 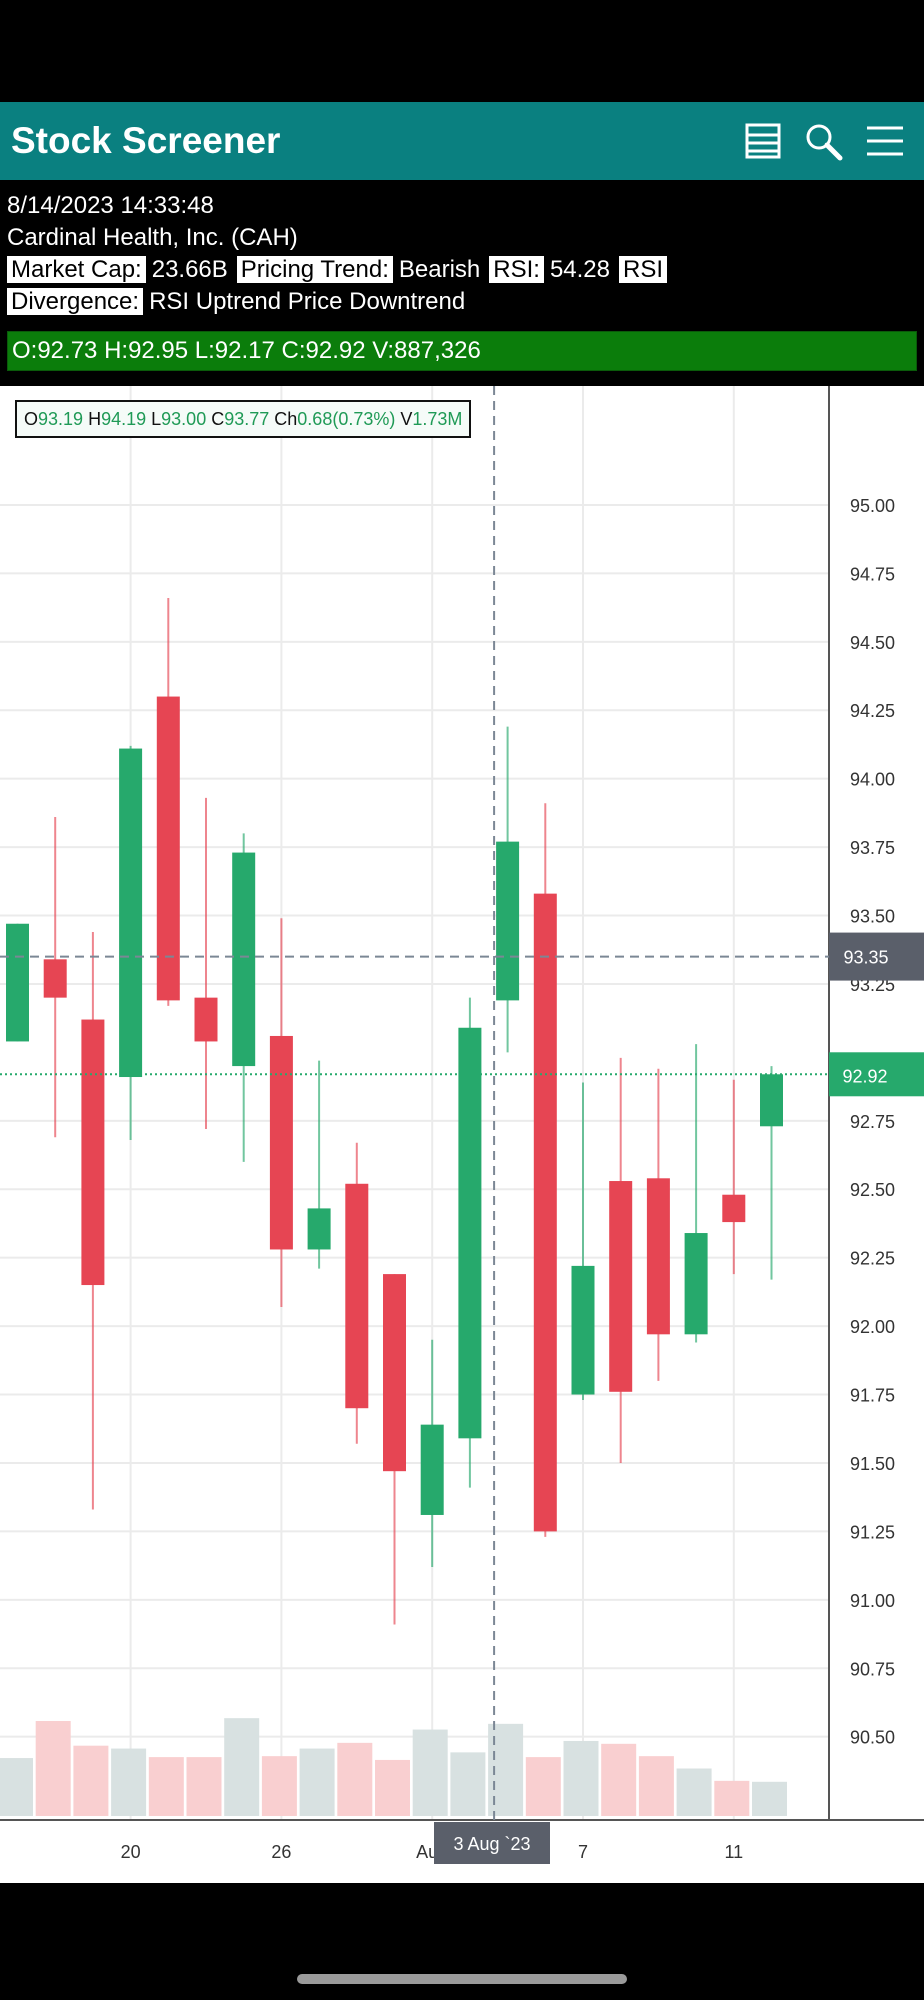 I want to click on app-title: Stock Screener, so click(x=146, y=140).